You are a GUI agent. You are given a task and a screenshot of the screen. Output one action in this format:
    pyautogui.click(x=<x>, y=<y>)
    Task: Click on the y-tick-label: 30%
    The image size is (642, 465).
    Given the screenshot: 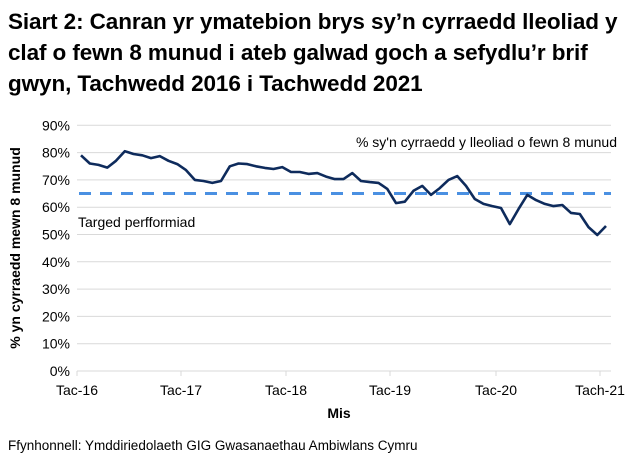 What is the action you would take?
    pyautogui.click(x=56, y=289)
    